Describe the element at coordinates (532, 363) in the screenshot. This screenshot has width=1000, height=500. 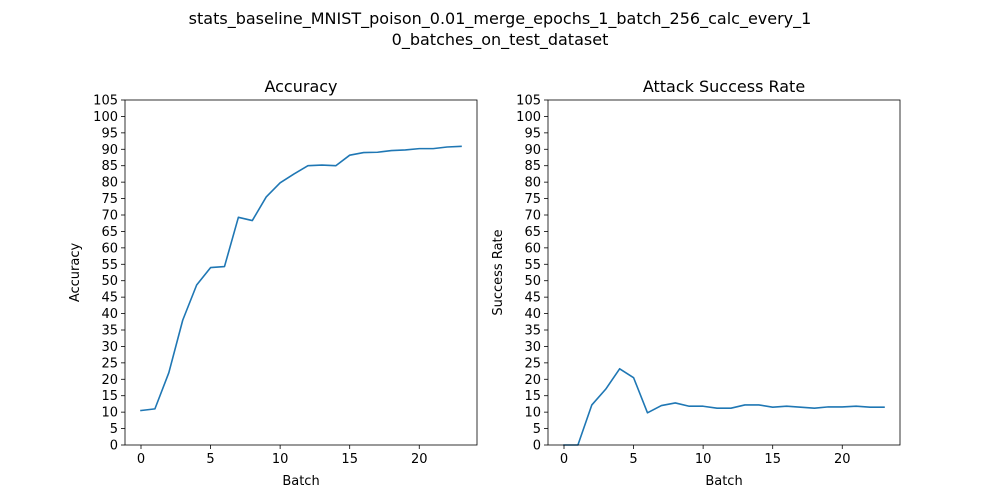
I see `attack-success-y-tick-label: 25` at that location.